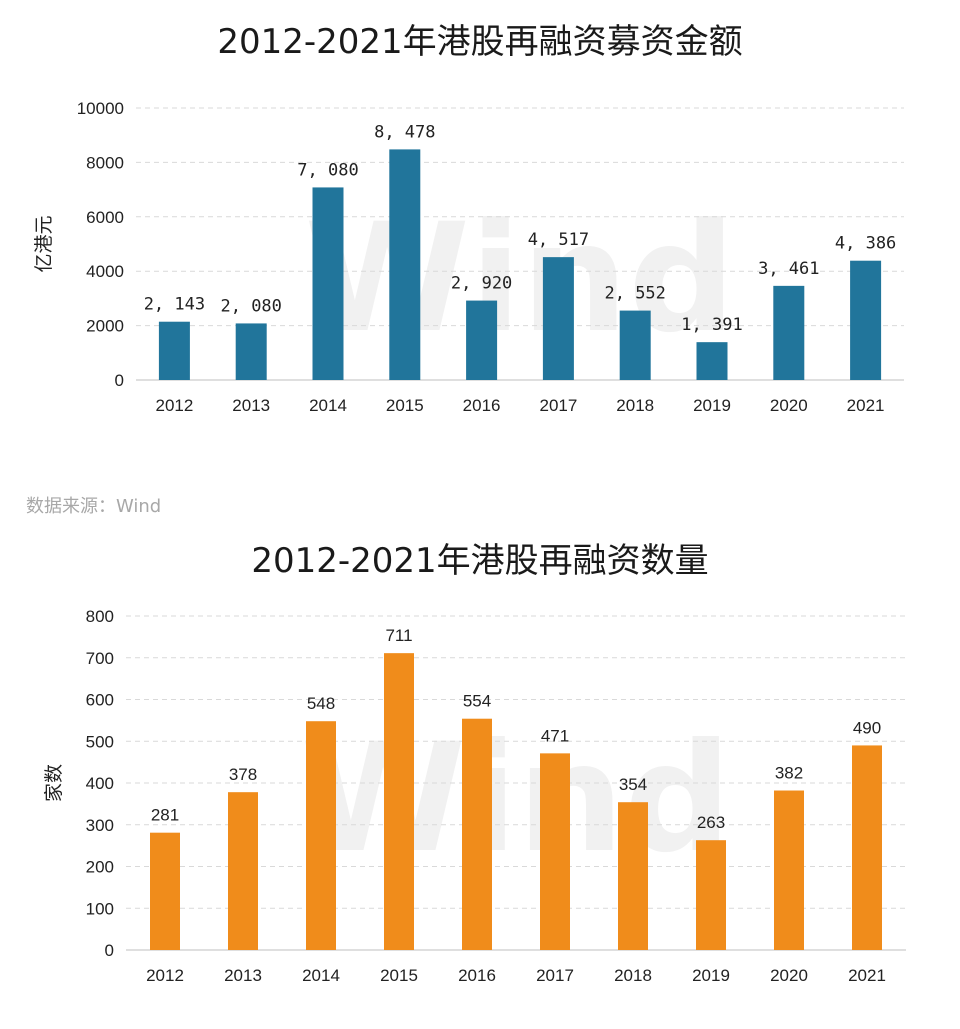 Image resolution: width=960 pixels, height=1029 pixels. What do you see at coordinates (243, 774) in the screenshot?
I see `data-label-2013: 378` at bounding box center [243, 774].